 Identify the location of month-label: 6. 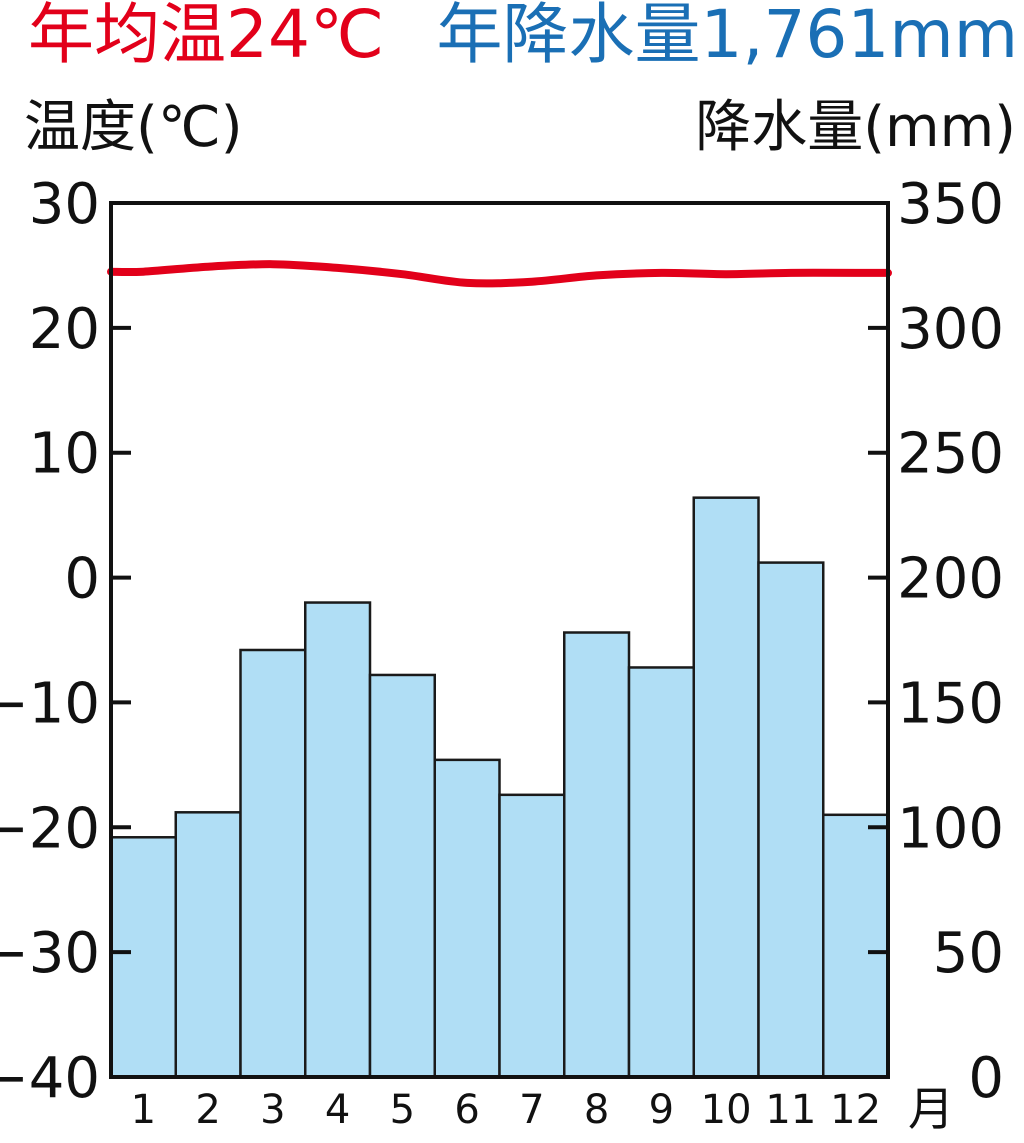
(466, 1110).